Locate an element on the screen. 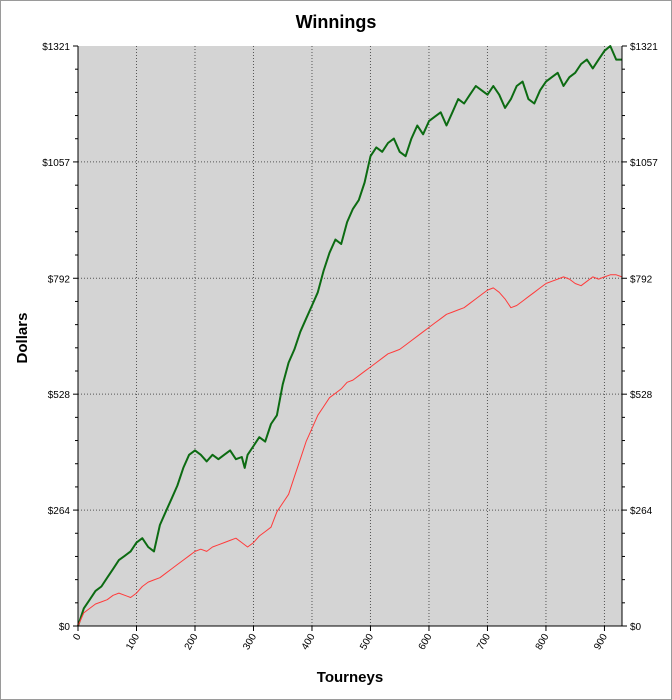 Image resolution: width=672 pixels, height=700 pixels. y-tick-label-left: $1321 is located at coordinates (56, 47).